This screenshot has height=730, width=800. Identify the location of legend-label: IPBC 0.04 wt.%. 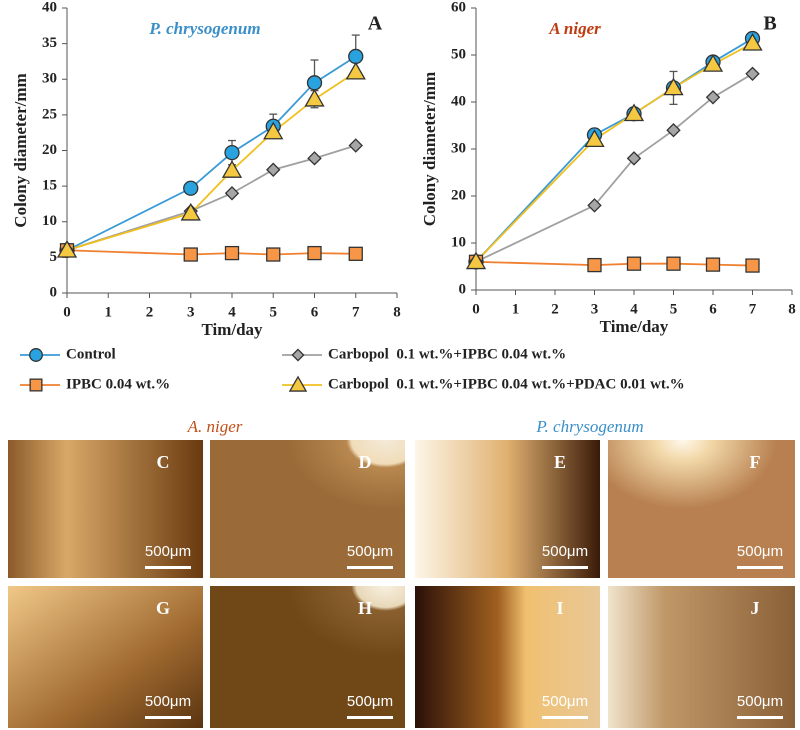
(118, 384).